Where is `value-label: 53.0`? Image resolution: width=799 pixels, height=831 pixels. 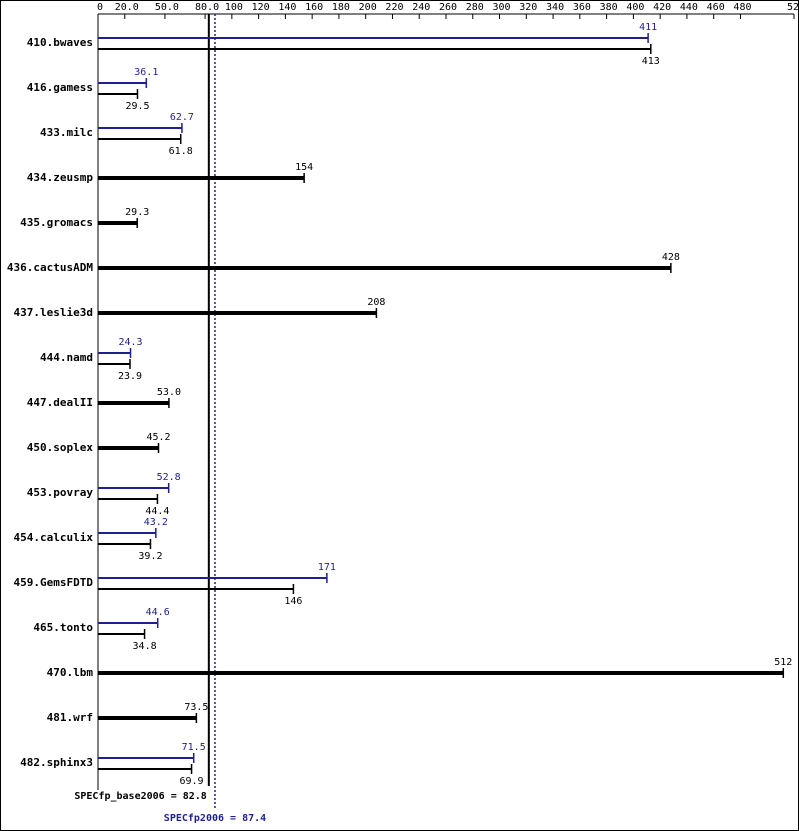
value-label: 53.0 is located at coordinates (169, 392).